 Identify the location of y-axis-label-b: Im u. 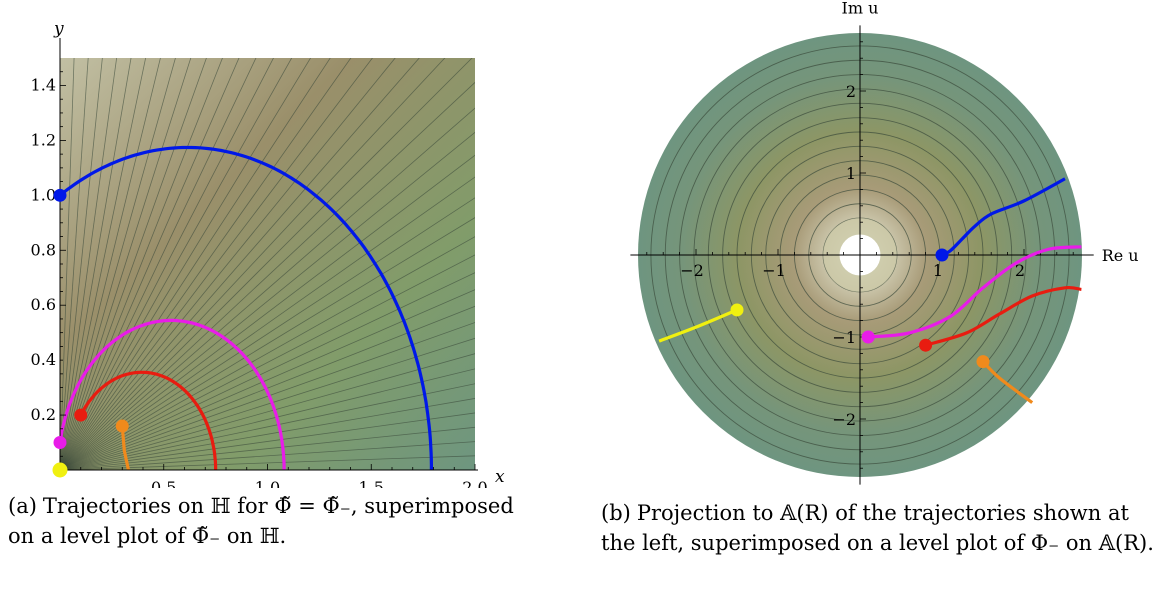
(860, 8).